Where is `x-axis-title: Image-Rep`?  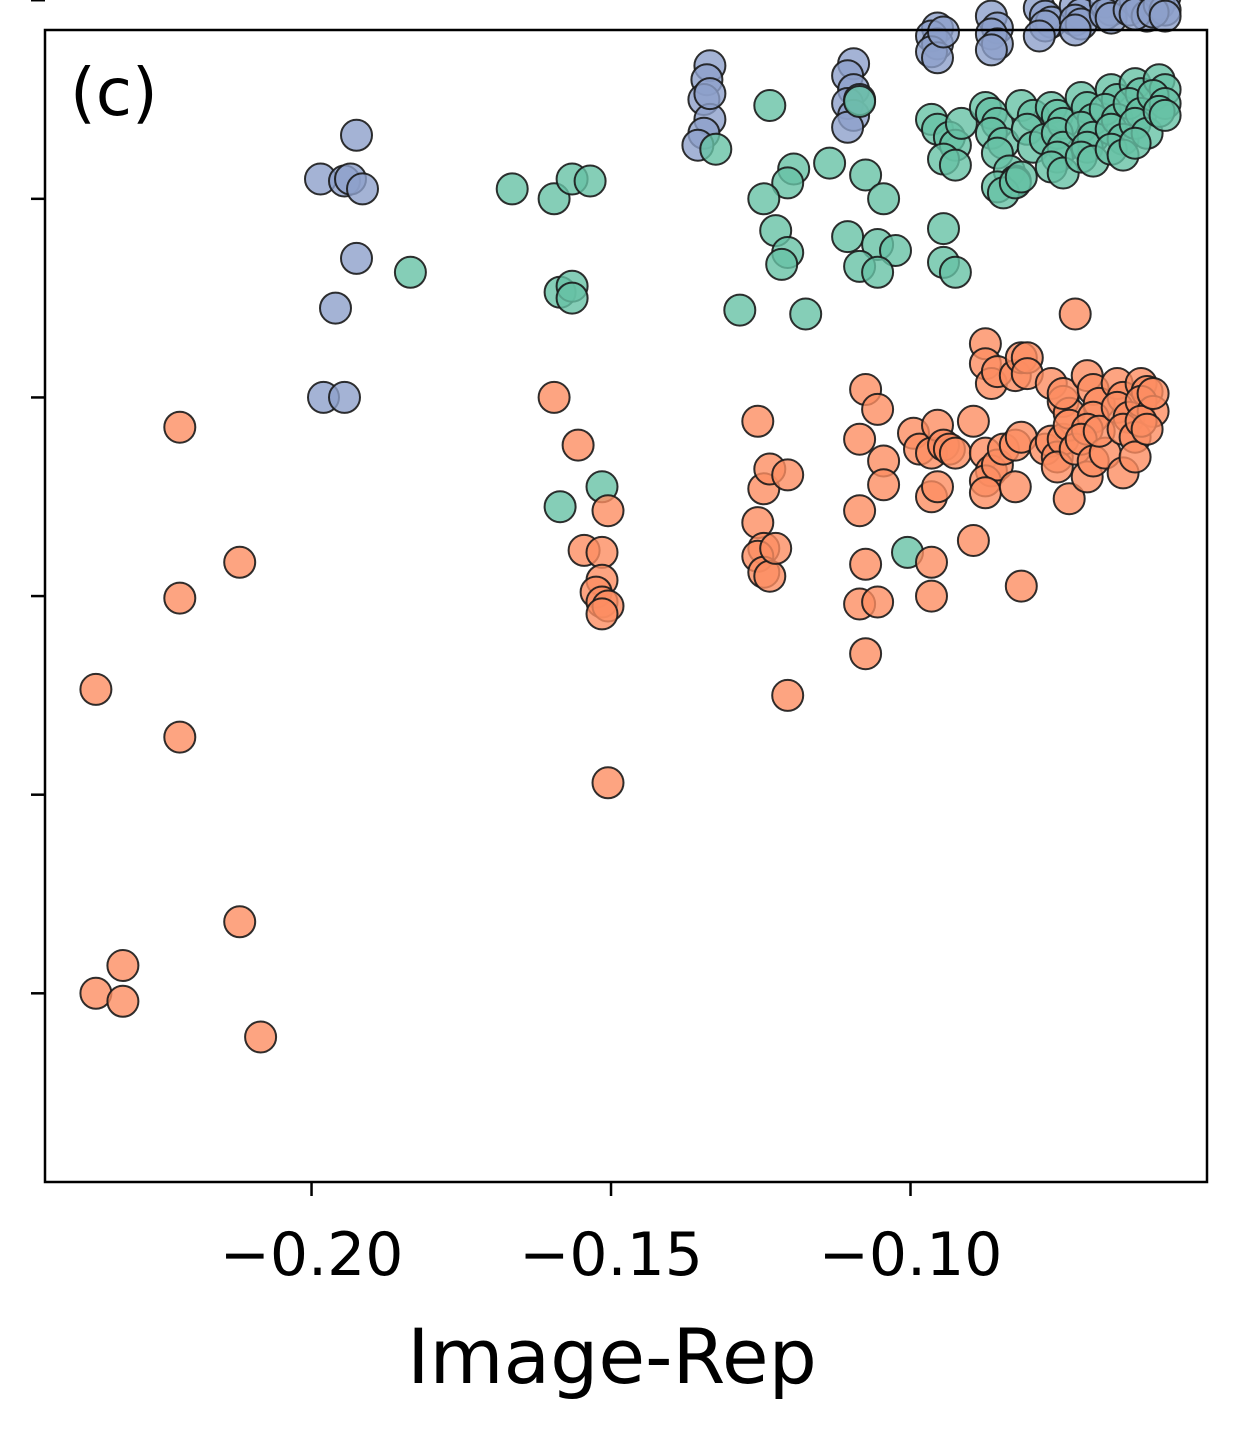
x-axis-title: Image-Rep is located at coordinates (612, 1356).